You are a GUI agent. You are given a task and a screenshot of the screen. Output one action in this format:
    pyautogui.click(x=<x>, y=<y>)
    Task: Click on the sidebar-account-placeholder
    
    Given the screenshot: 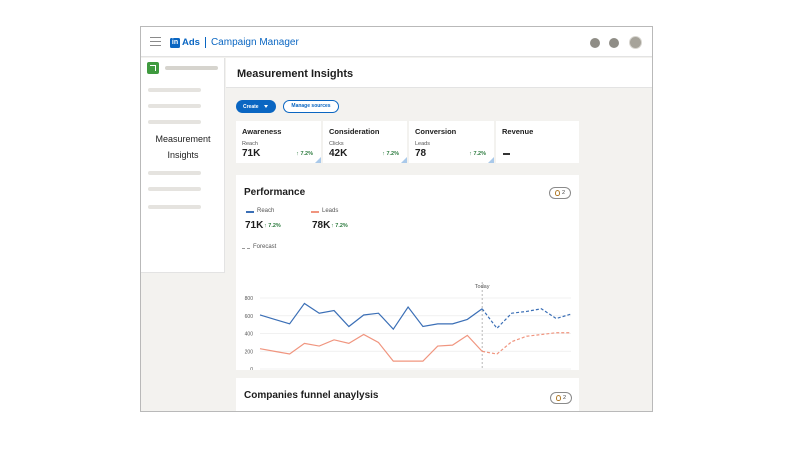 What is the action you would take?
    pyautogui.click(x=191, y=68)
    